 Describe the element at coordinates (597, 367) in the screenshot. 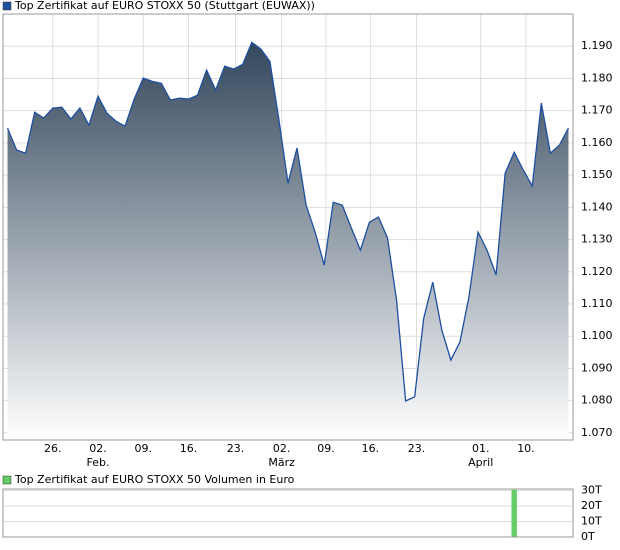

I see `y-tick-label: 1.090` at that location.